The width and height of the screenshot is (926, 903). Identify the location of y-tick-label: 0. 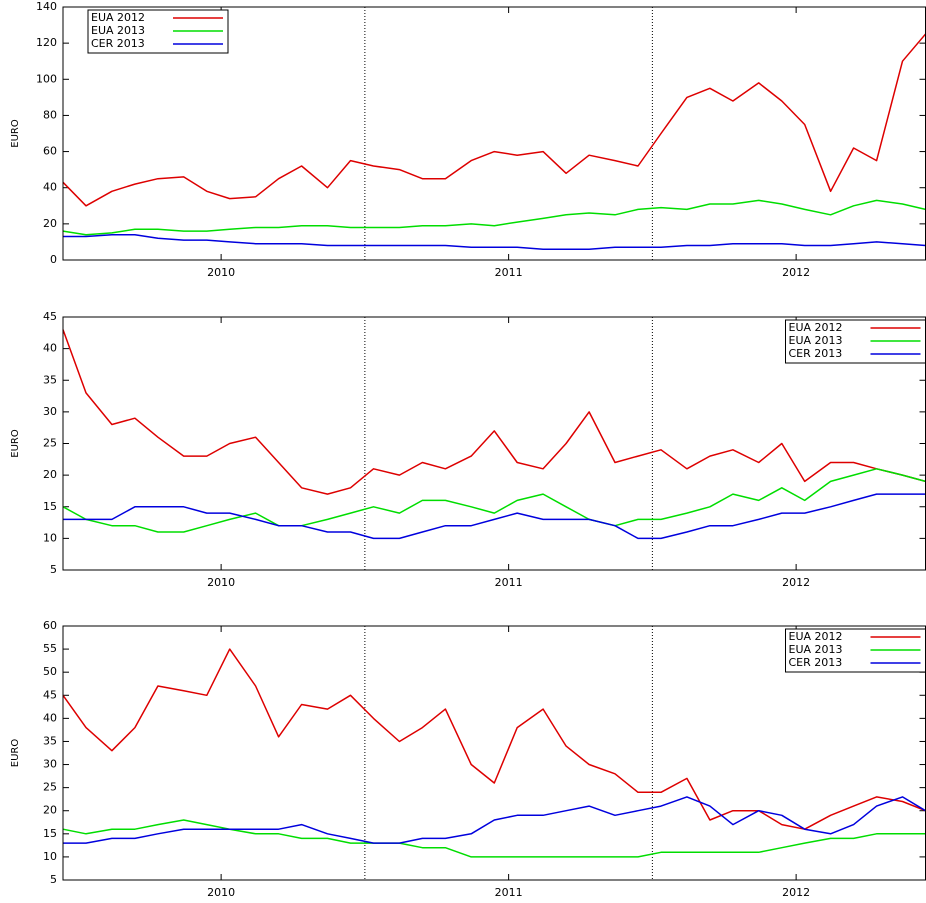
(53, 259).